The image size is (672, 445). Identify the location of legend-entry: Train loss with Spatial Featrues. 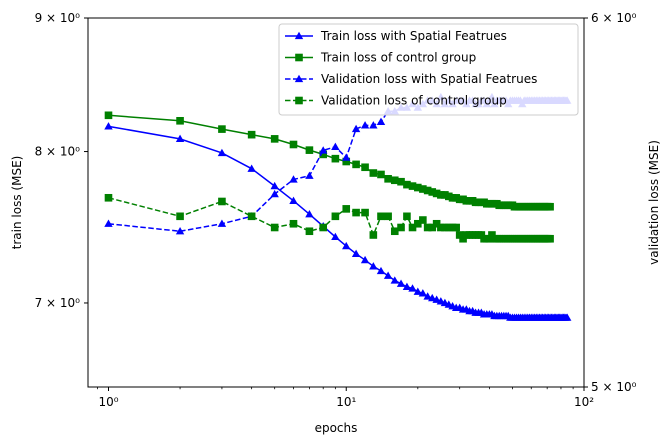
(396, 36).